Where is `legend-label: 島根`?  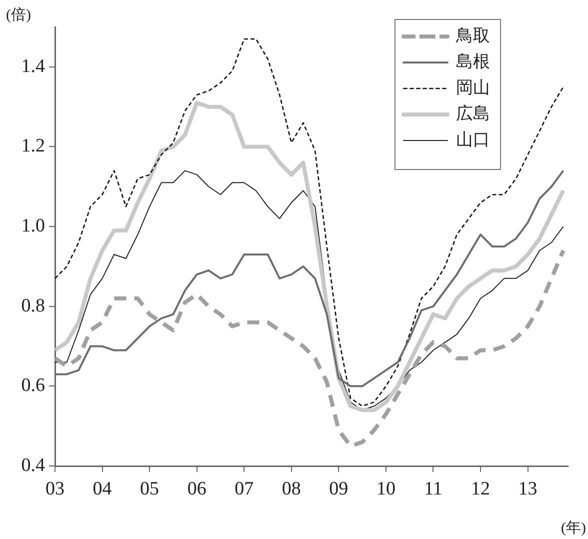
legend-label: 島根 is located at coordinates (473, 61).